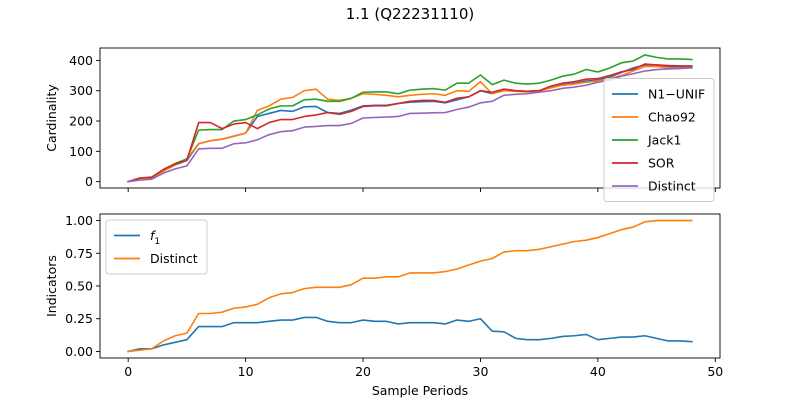 Image resolution: width=800 pixels, height=400 pixels. What do you see at coordinates (81, 151) in the screenshot?
I see `cardinality-ytick-label: 100` at bounding box center [81, 151].